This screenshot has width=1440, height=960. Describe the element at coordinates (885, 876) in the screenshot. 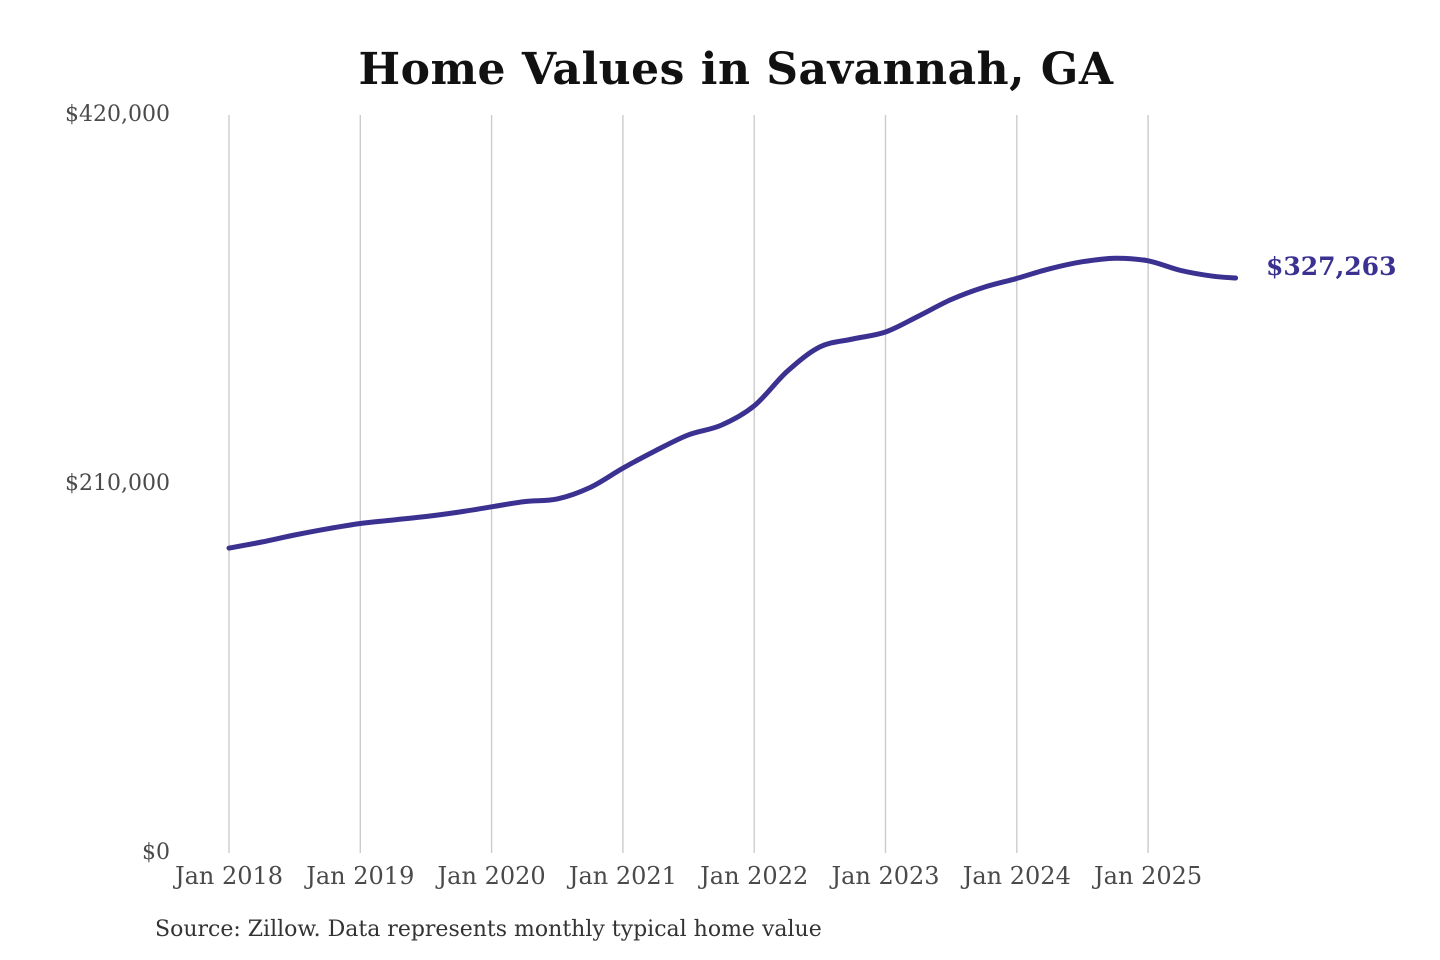

I see `x-axis-tick-2023-01: Jan 2023` at that location.